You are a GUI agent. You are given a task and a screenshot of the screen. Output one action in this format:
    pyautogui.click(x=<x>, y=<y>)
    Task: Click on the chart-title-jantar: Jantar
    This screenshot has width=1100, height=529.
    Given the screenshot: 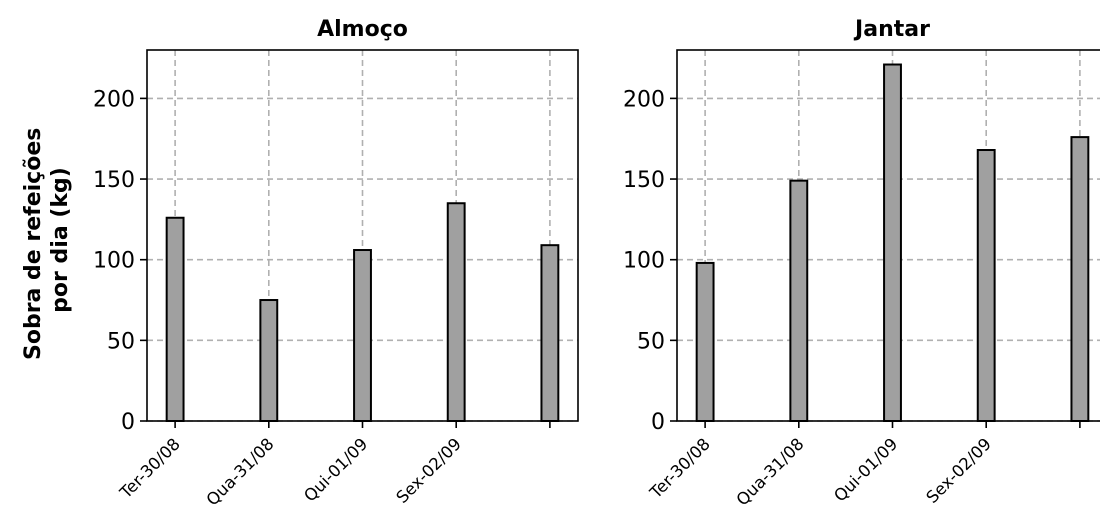 What is the action you would take?
    pyautogui.click(x=891, y=29)
    